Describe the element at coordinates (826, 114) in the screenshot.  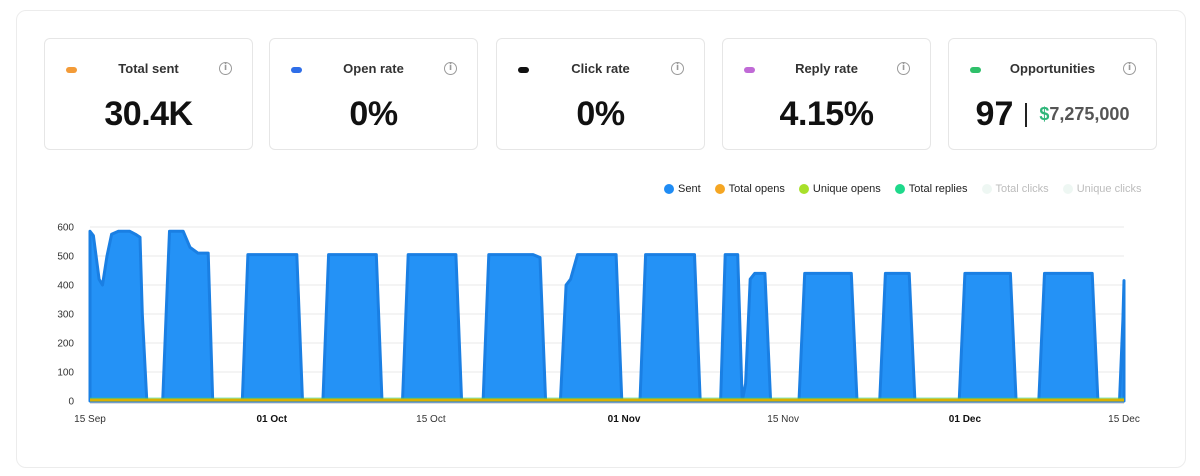
I see `stat-value: 4.15%` at that location.